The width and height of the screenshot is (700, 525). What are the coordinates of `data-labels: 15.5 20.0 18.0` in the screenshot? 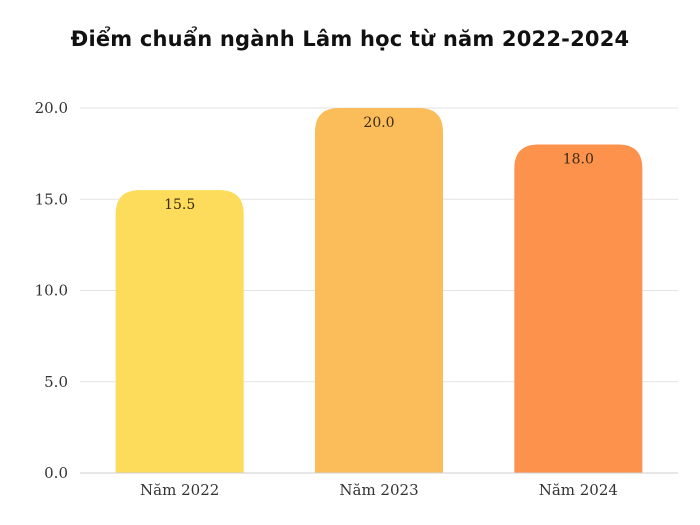 It's located at (379, 164).